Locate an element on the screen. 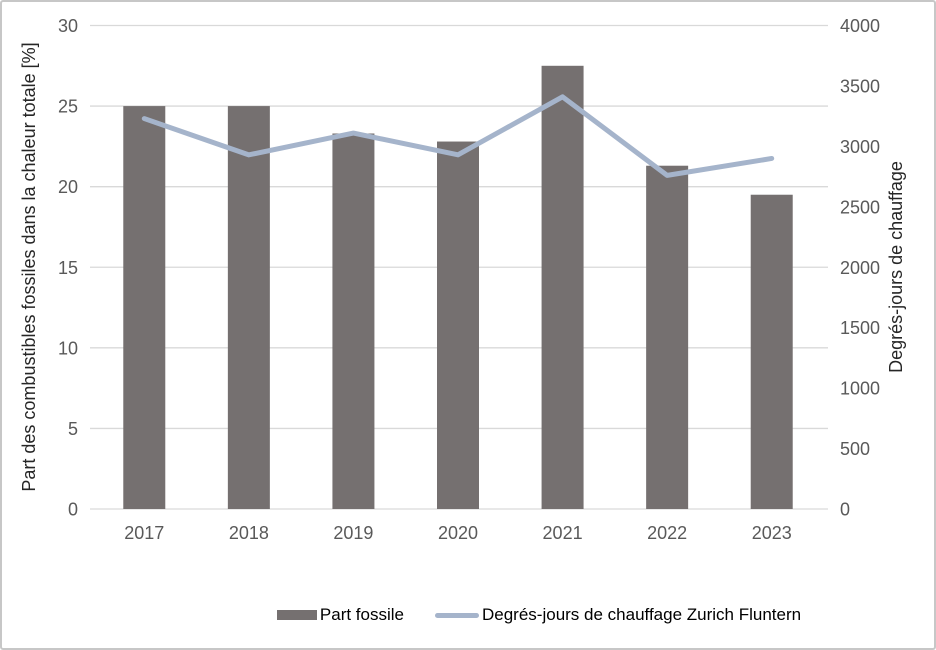 This screenshot has height=650, width=936. left-tick-label: 15 is located at coordinates (68, 268).